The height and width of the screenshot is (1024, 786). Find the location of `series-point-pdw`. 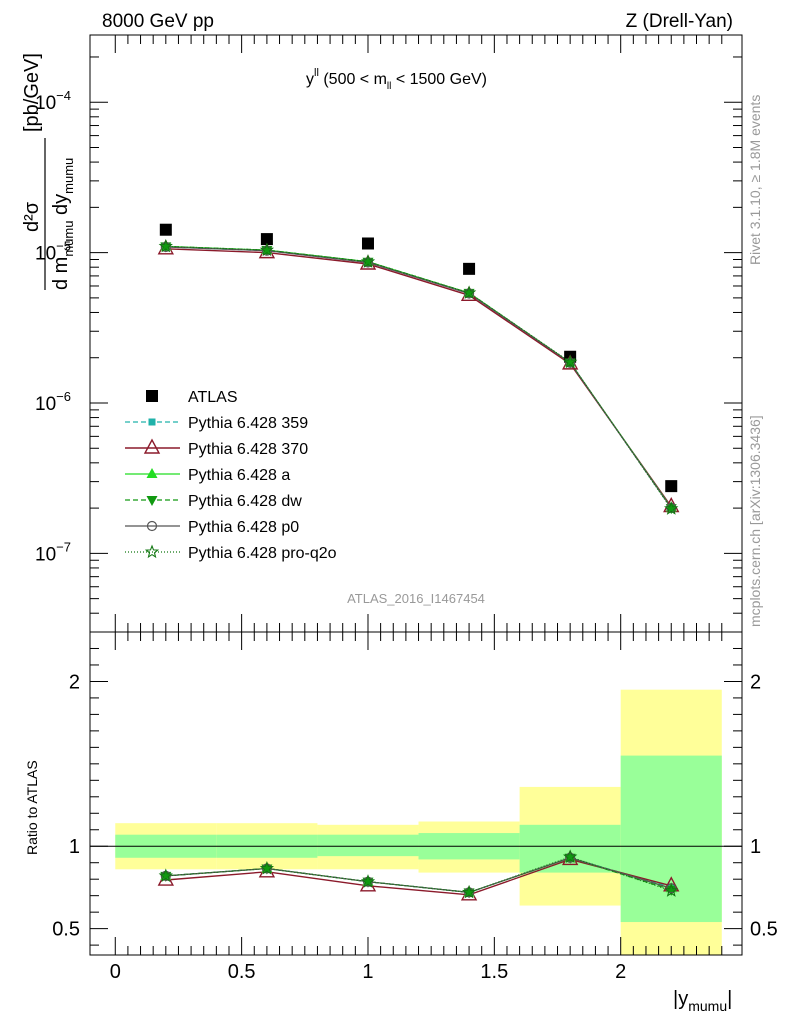

series-point-pdw is located at coordinates (570, 363).